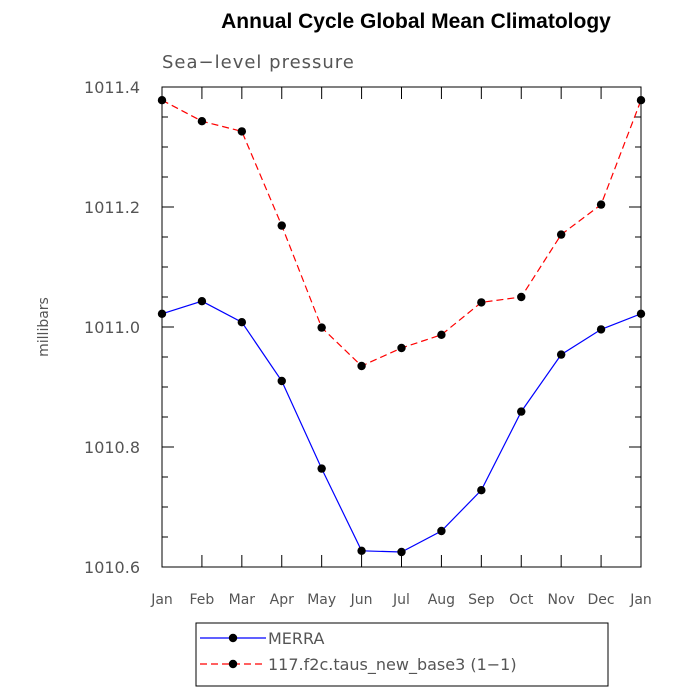 Image resolution: width=700 pixels, height=700 pixels. What do you see at coordinates (321, 600) in the screenshot?
I see `x-tick-label: May` at bounding box center [321, 600].